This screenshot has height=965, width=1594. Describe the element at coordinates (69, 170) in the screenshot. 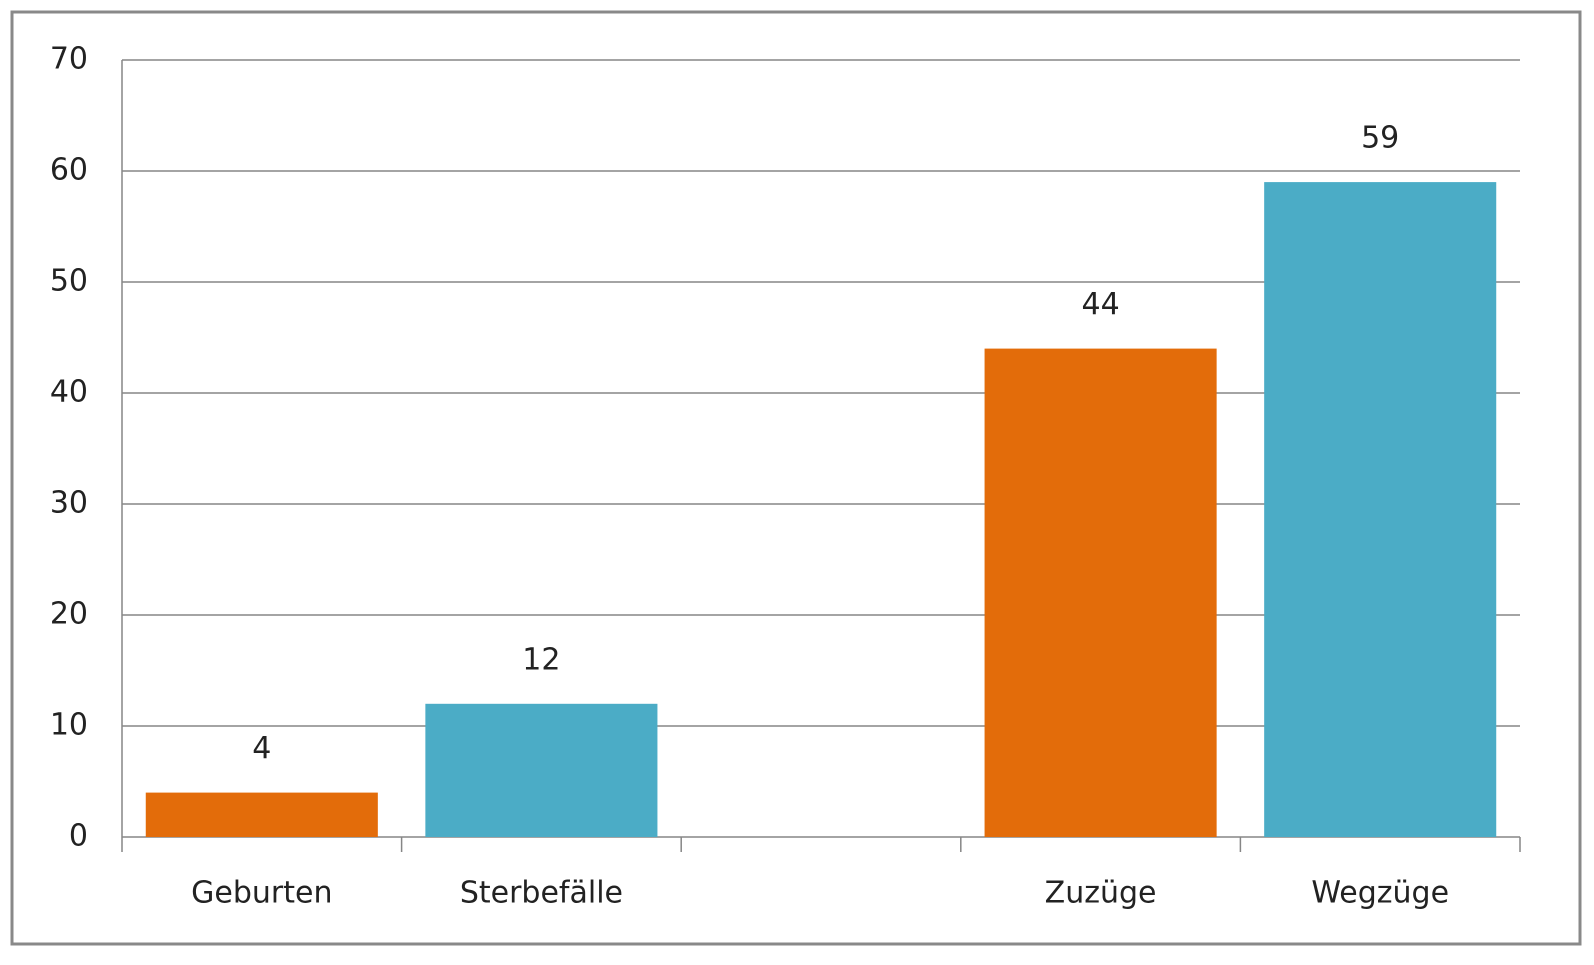

I see `y-tick-label: 60` at that location.